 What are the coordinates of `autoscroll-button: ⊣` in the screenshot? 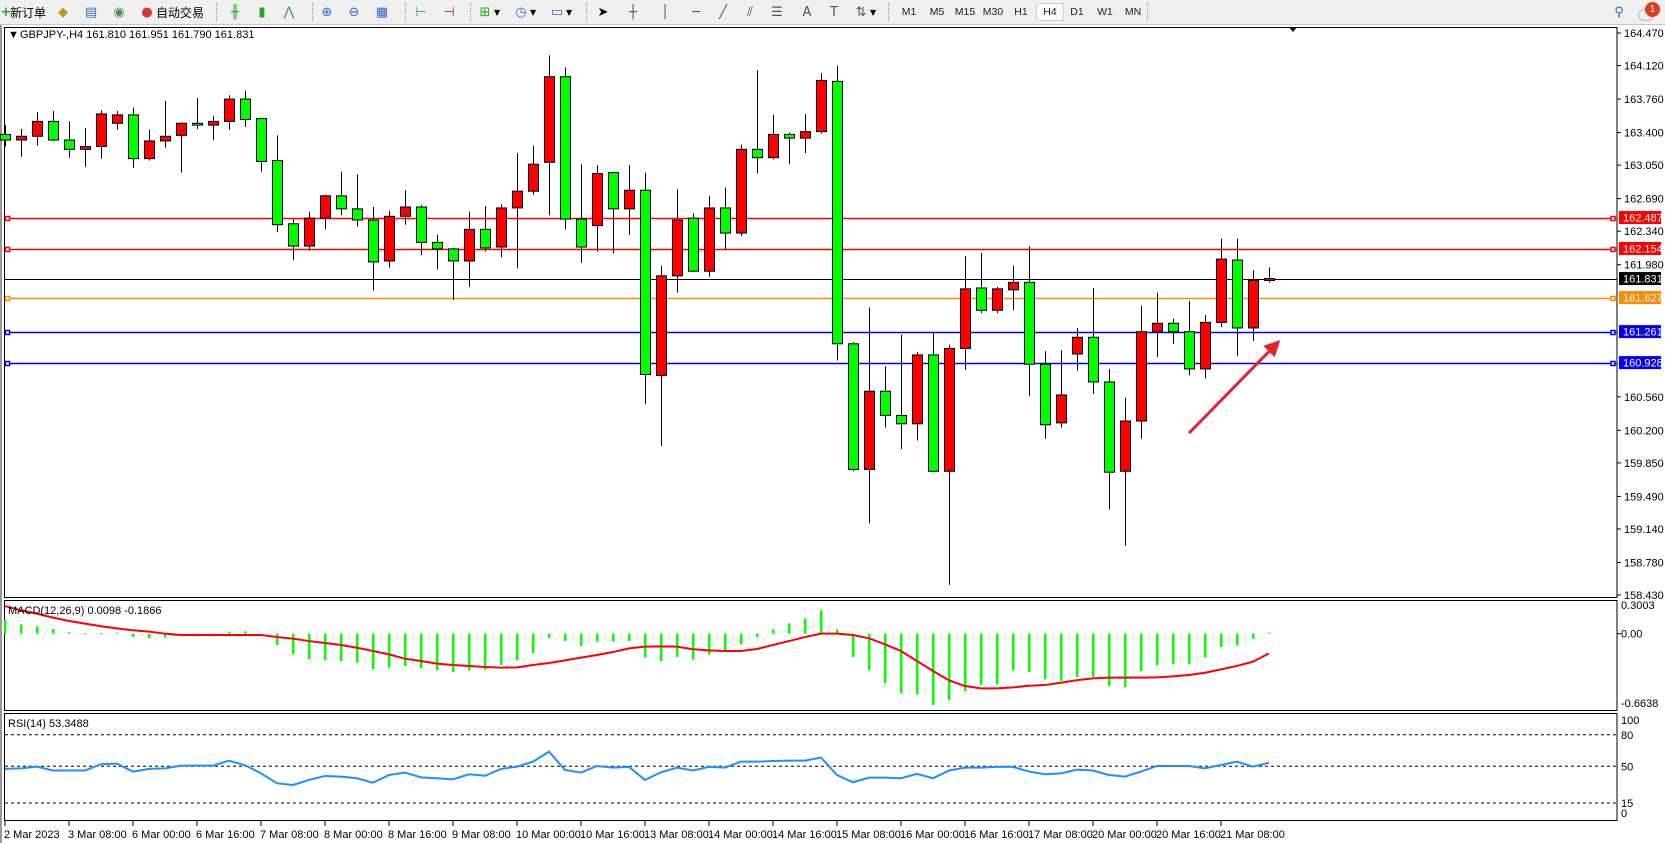 It's located at (449, 12).